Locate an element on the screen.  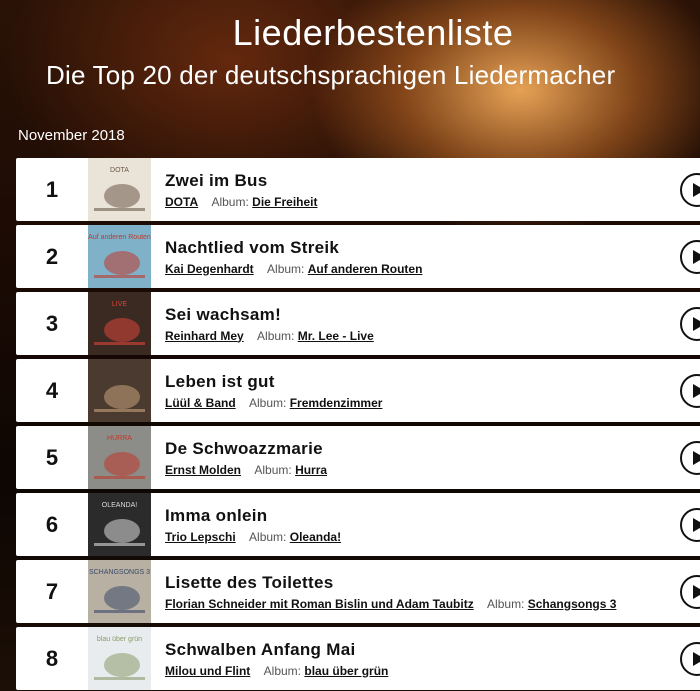
song-title: Leben ist gut is located at coordinates (220, 381).